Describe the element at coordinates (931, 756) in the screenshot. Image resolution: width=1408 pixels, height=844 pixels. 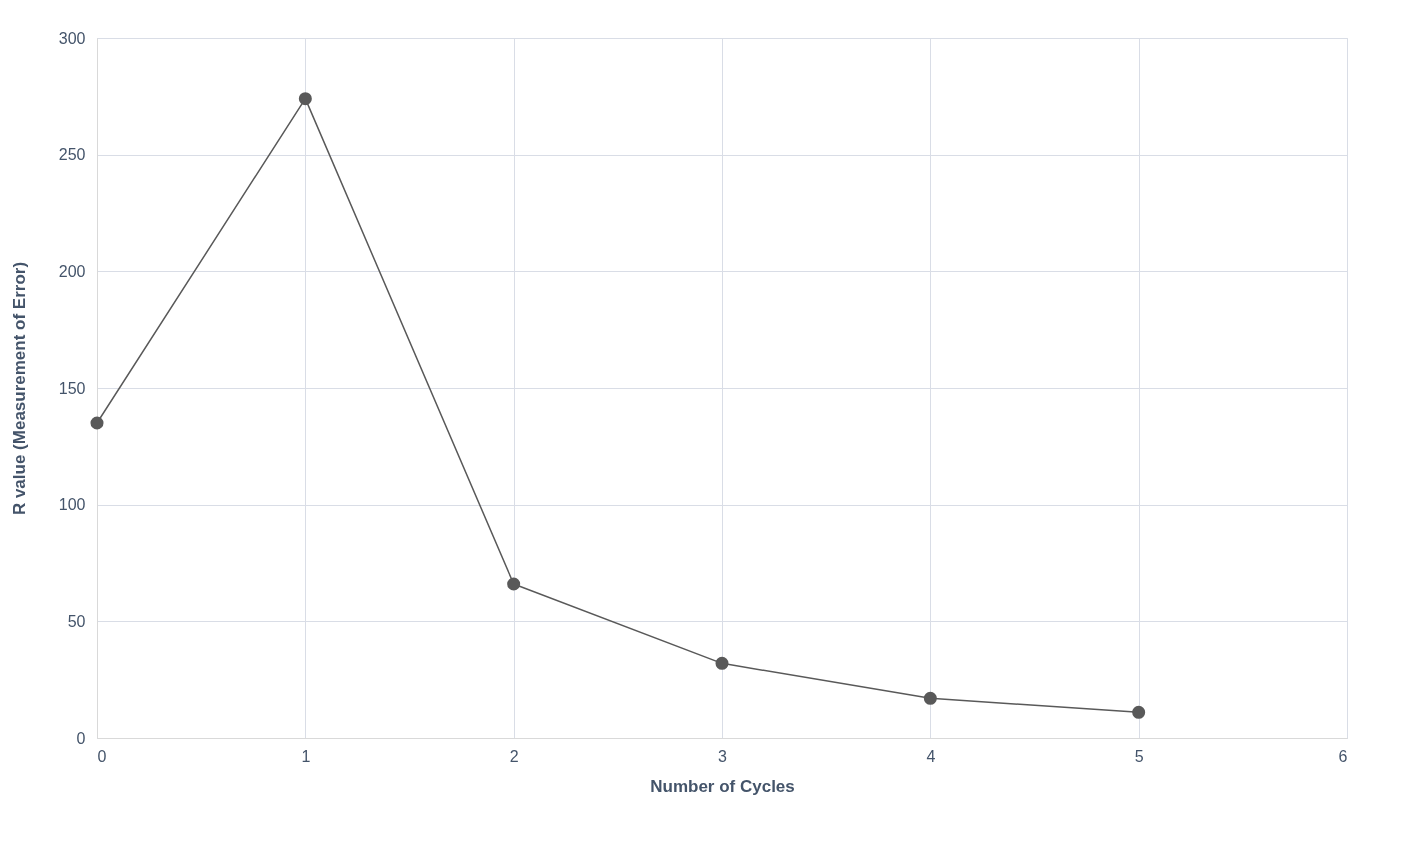
I see `x-tick-label: 4` at that location.